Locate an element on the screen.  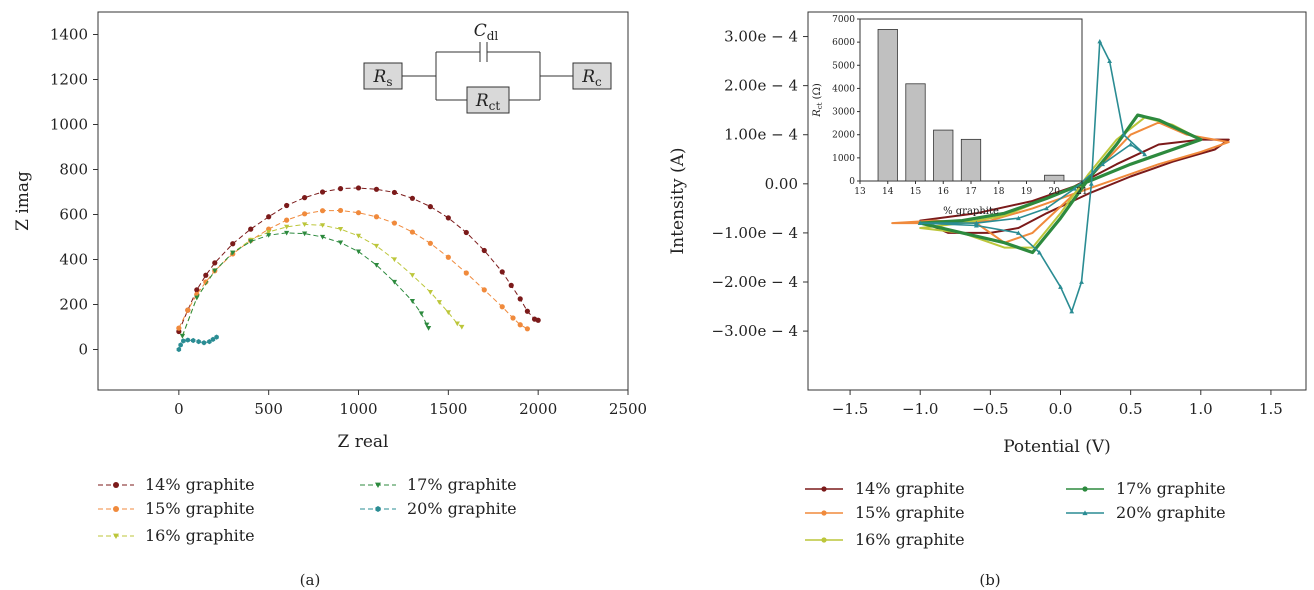
y-tick-label: 400 is located at coordinates (73, 260).